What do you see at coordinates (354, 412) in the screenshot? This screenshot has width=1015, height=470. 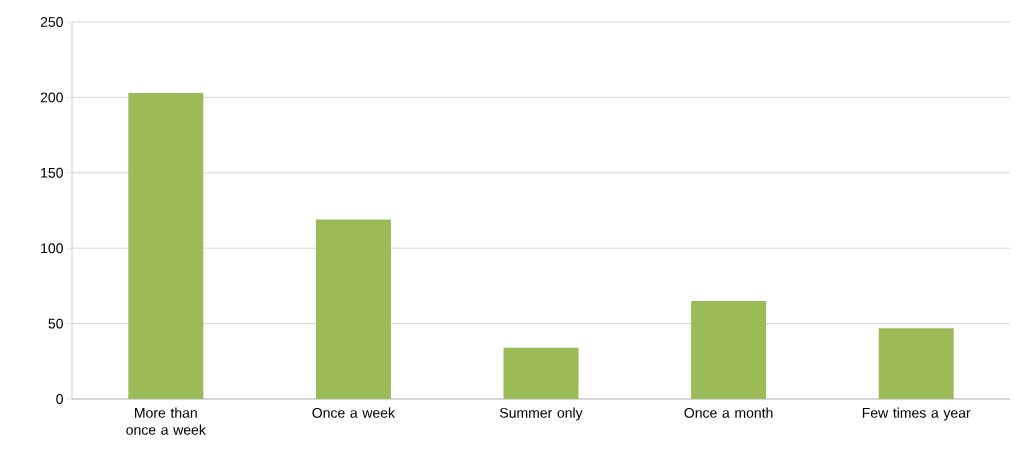 I see `x-tick-label: Once a week` at bounding box center [354, 412].